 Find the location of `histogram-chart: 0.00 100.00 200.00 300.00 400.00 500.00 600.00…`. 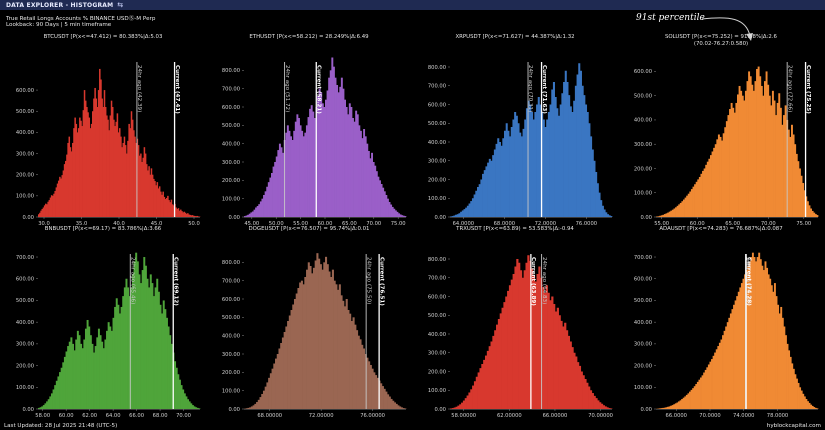

histogram-chart: 0.00 100.00 200.00 300.00 400.00 500.00 600.00… is located at coordinates (520, 336).